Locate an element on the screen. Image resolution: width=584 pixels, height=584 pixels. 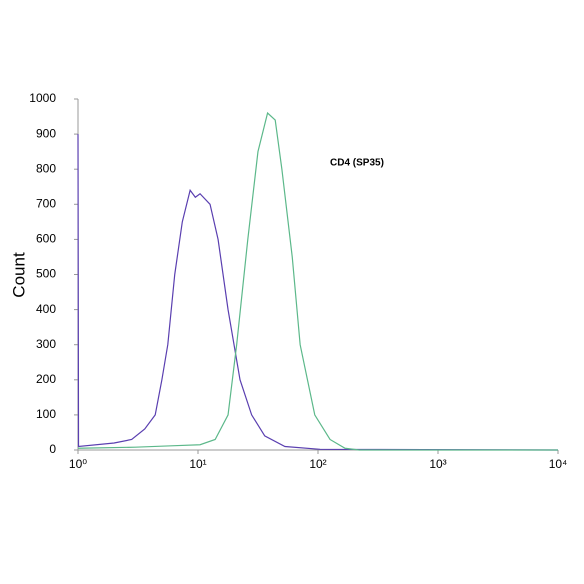
y-tick-label: 600 is located at coordinates (46, 239).